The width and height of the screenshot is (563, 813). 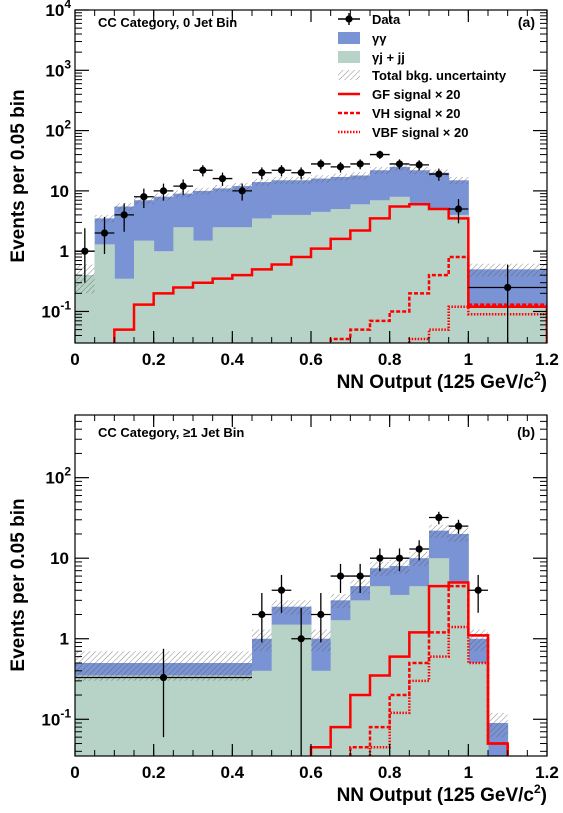 What do you see at coordinates (390, 772) in the screenshot?
I see `x-tick-label: 0.8` at bounding box center [390, 772].